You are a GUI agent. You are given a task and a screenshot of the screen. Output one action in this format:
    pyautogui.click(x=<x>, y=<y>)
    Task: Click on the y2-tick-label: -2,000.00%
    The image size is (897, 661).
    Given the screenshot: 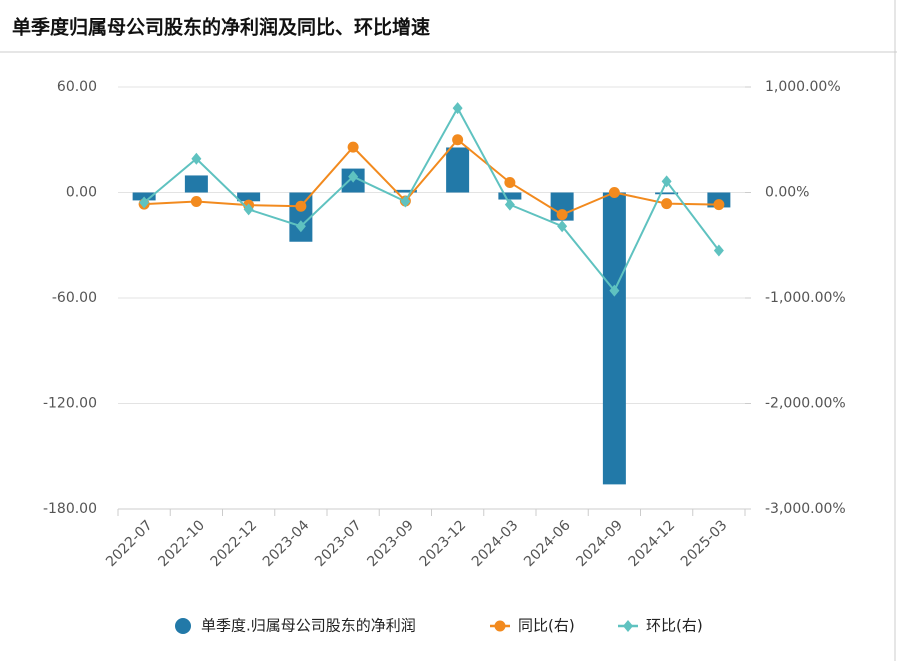 What is the action you would take?
    pyautogui.click(x=805, y=404)
    